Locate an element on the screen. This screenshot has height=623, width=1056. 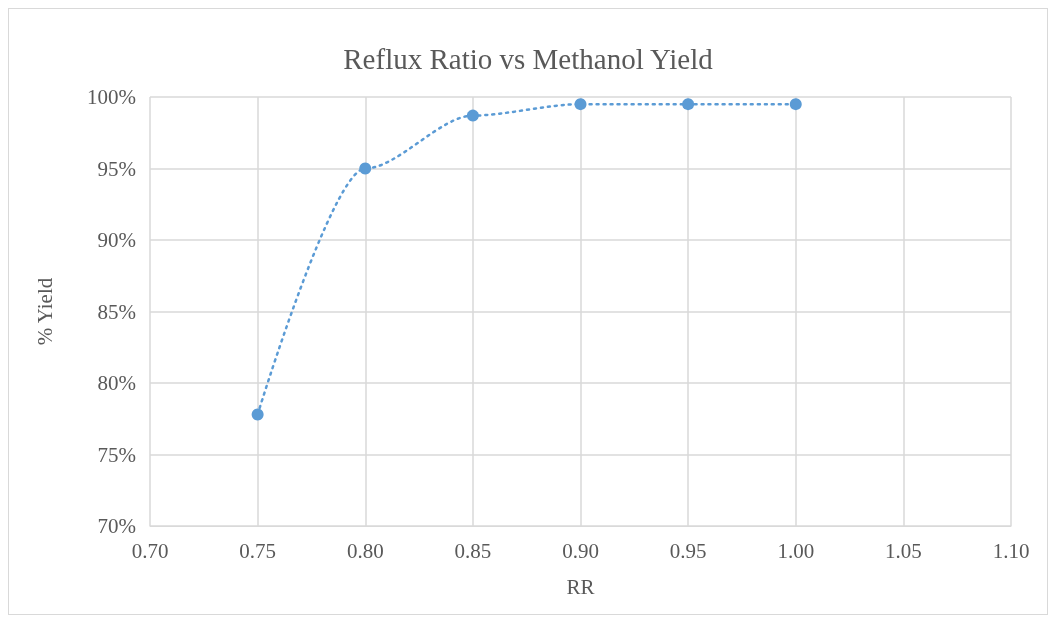
x-tick-label: 0.90 is located at coordinates (580, 550).